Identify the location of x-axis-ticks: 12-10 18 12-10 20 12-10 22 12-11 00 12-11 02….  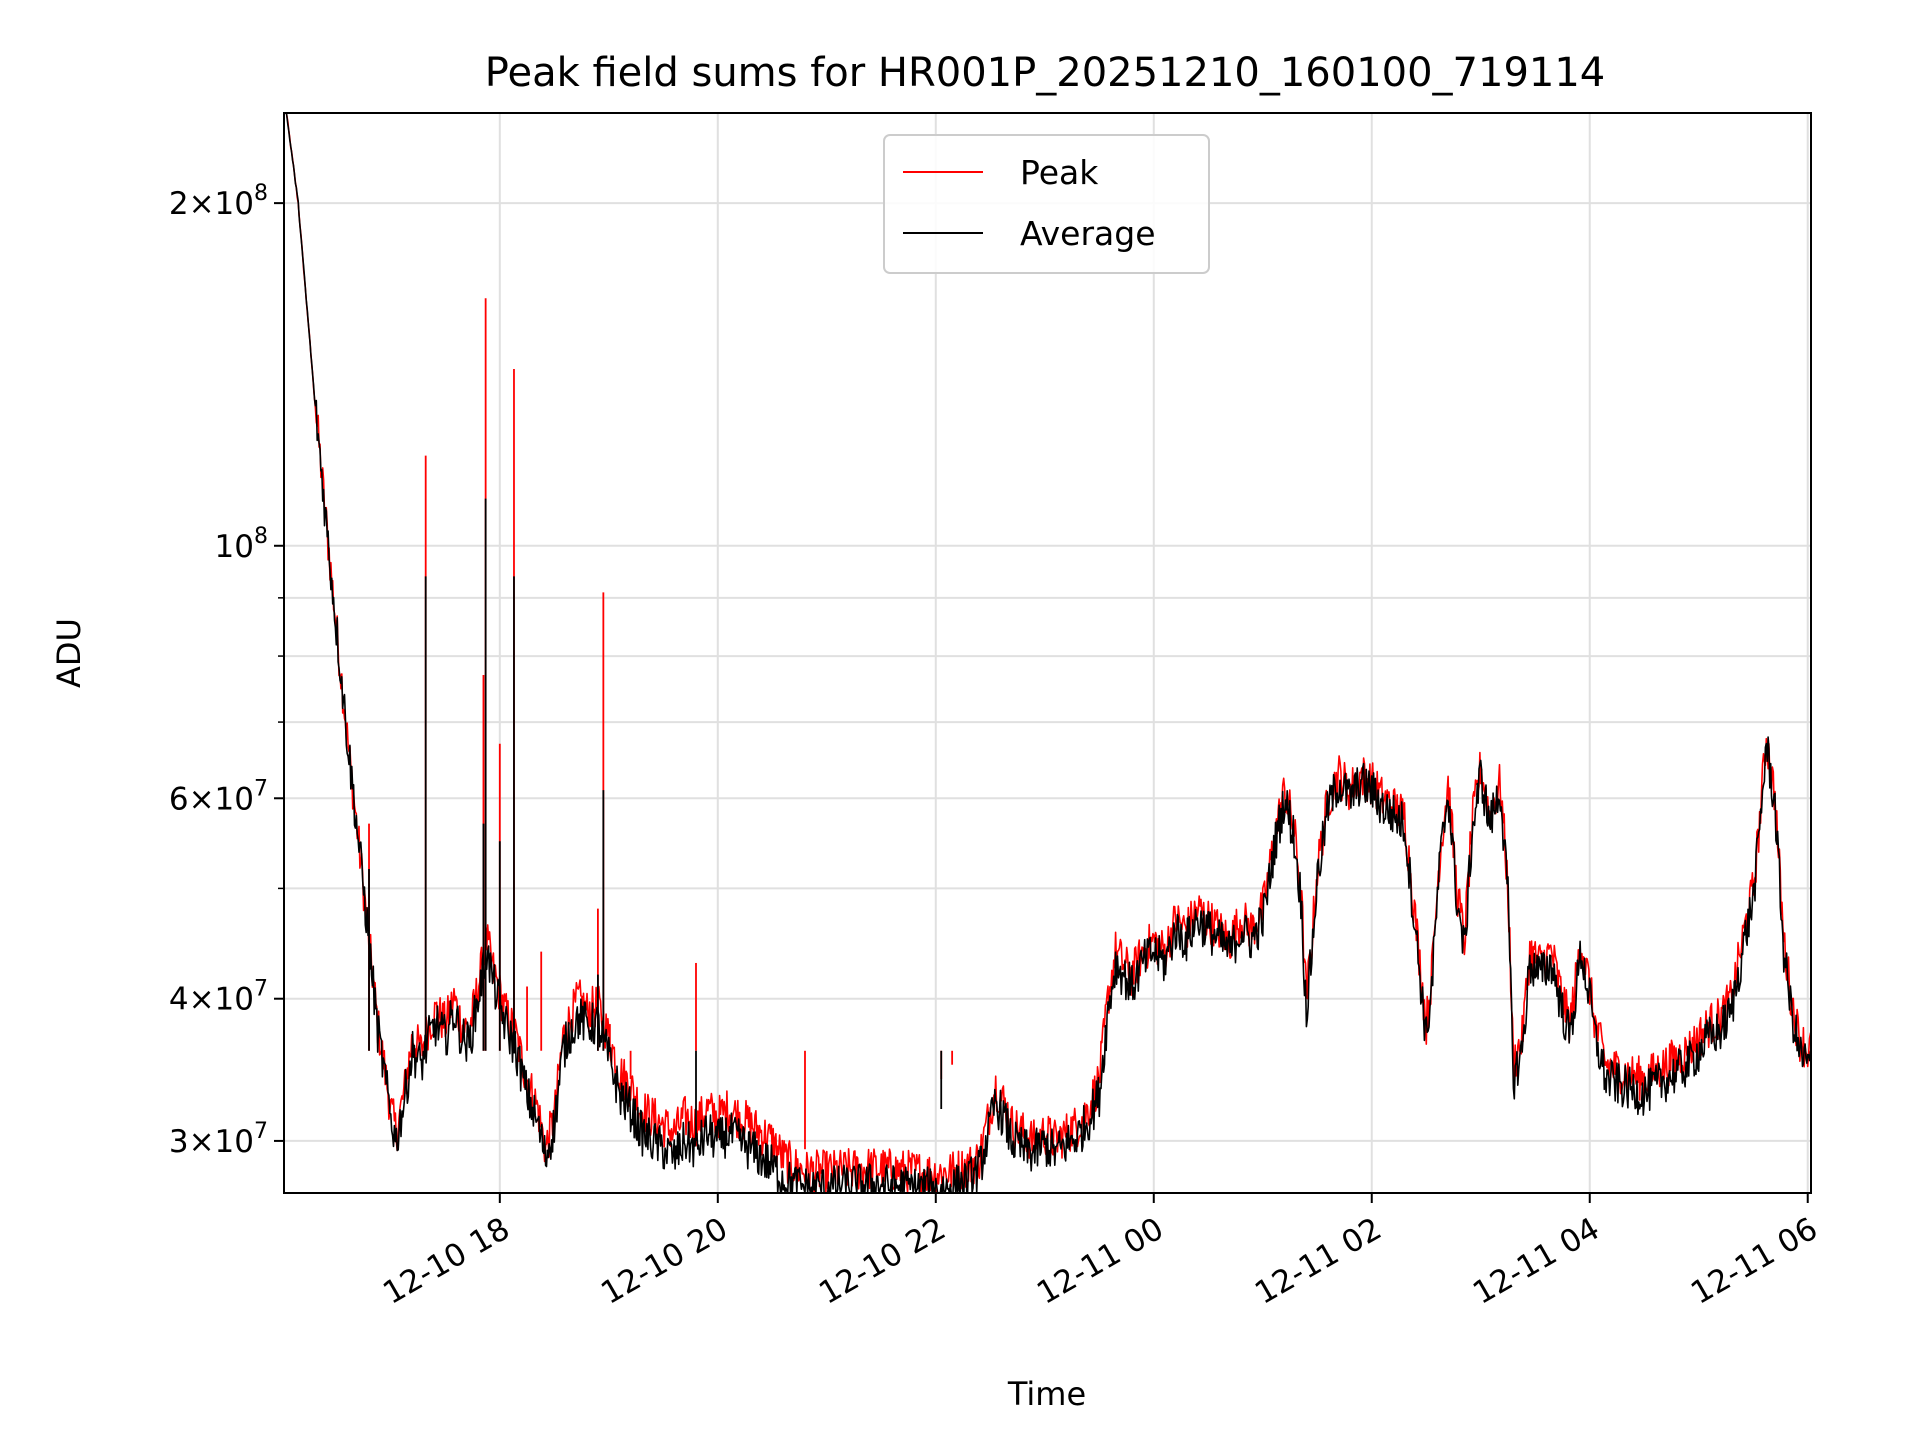
(1100, 1252).